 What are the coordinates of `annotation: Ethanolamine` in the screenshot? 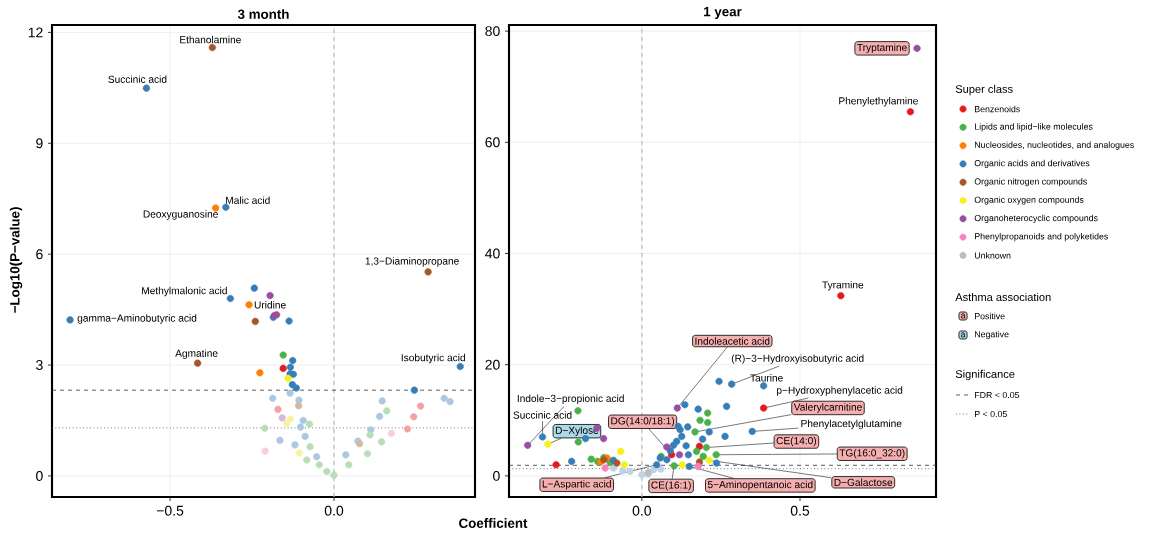 It's located at (210, 39).